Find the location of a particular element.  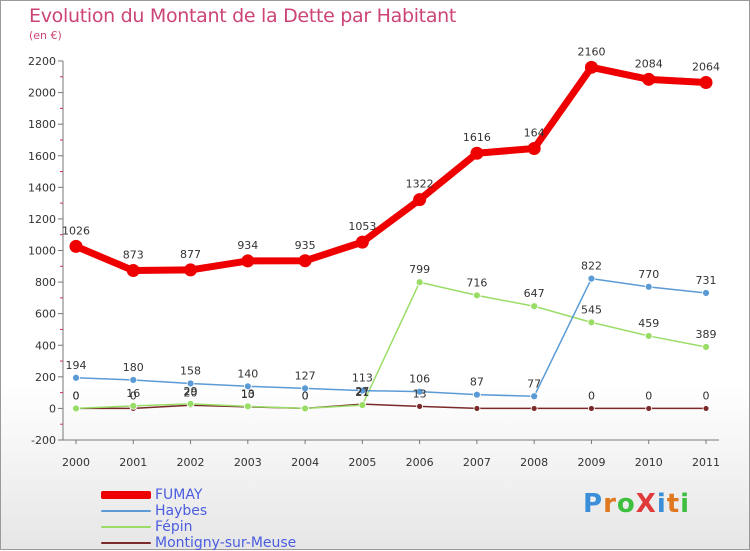

y-tick-label: 1000 is located at coordinates (42, 251).